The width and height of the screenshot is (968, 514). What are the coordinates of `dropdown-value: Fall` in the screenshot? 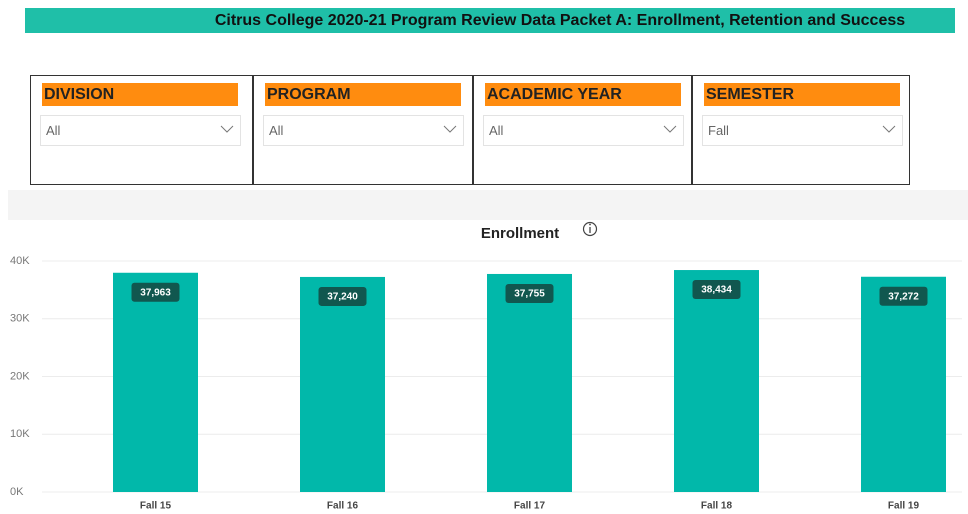 It's located at (718, 130).